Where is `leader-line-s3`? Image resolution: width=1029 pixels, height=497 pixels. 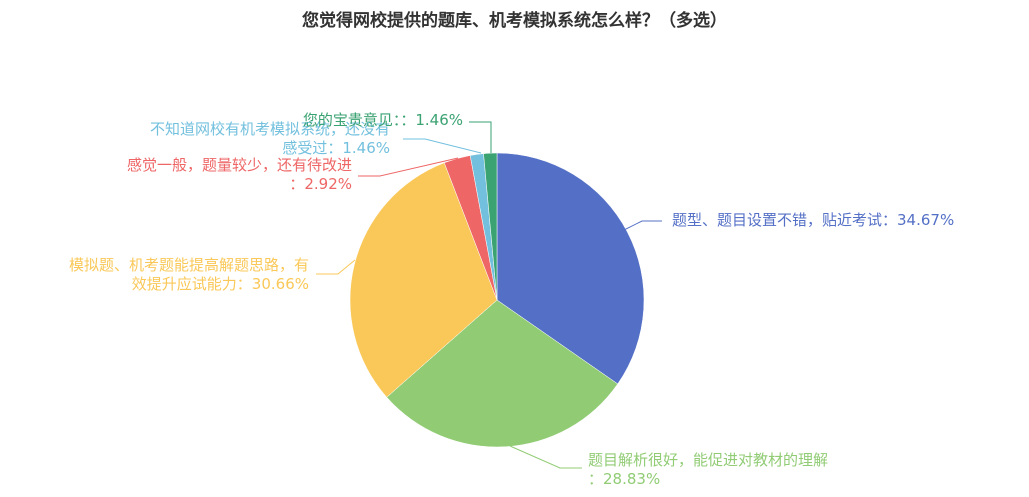
leader-line-s3 is located at coordinates (408, 167).